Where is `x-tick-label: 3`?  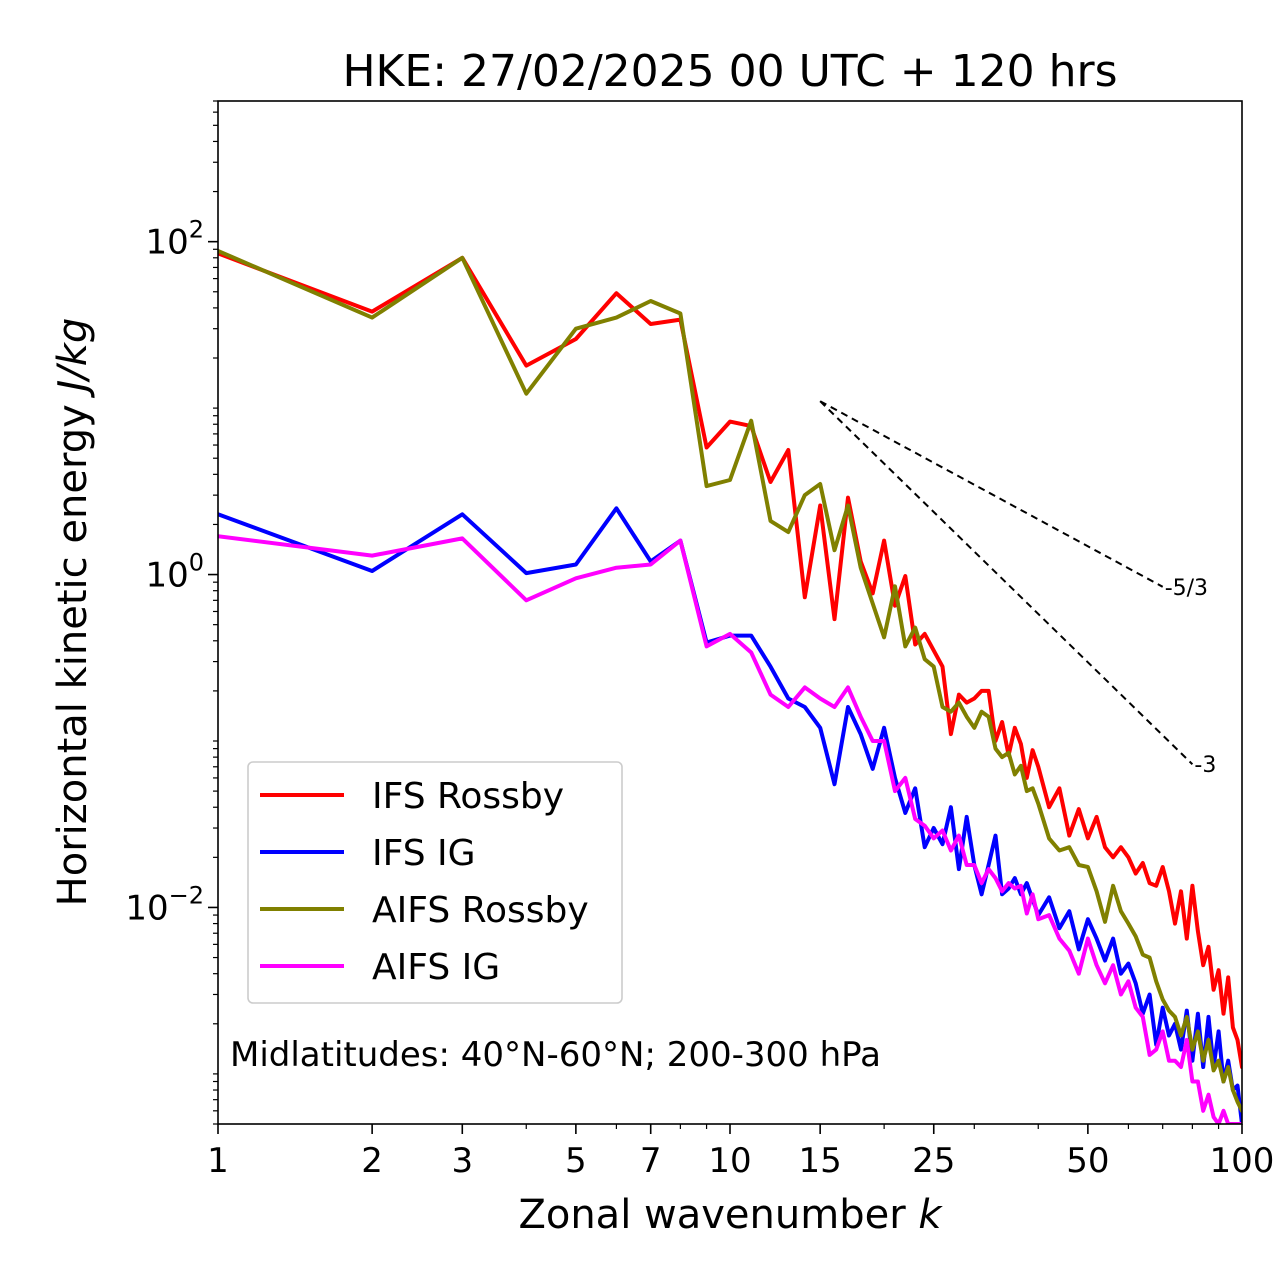 x-tick-label: 3 is located at coordinates (462, 1161).